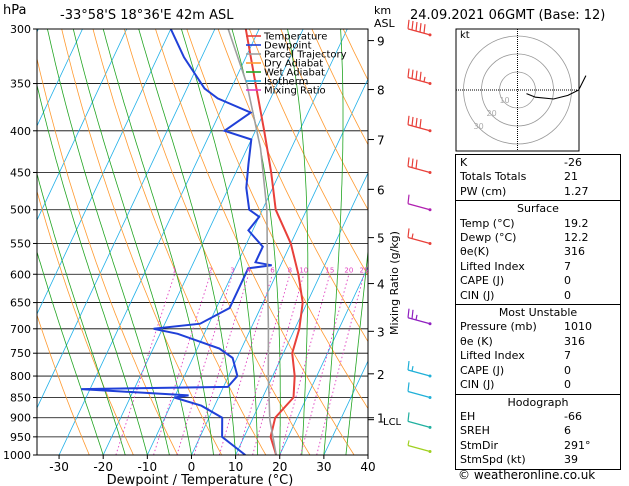  I want to click on height-unit: km, so click(382, 10).